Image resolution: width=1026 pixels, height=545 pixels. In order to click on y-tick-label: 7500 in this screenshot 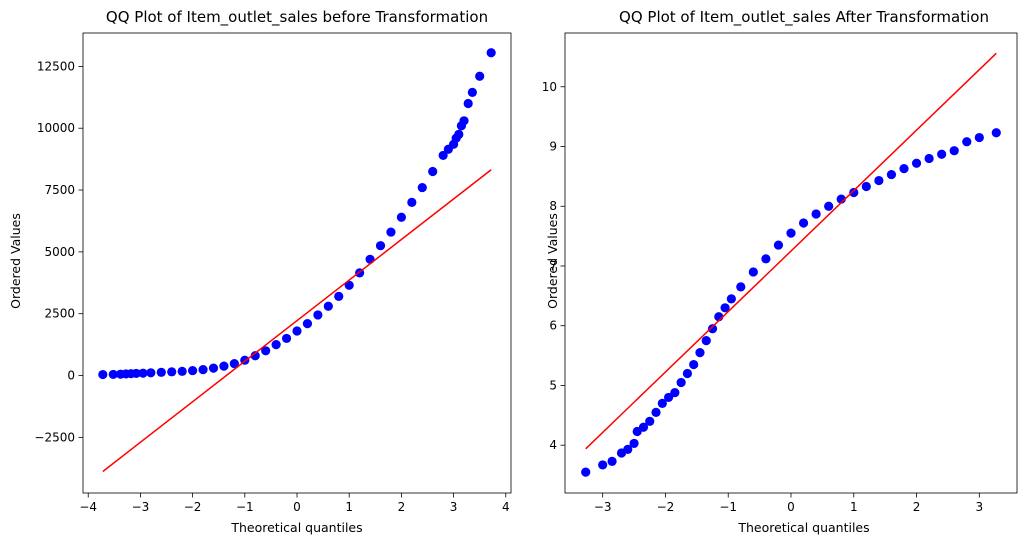, I will do `click(59, 190)`.